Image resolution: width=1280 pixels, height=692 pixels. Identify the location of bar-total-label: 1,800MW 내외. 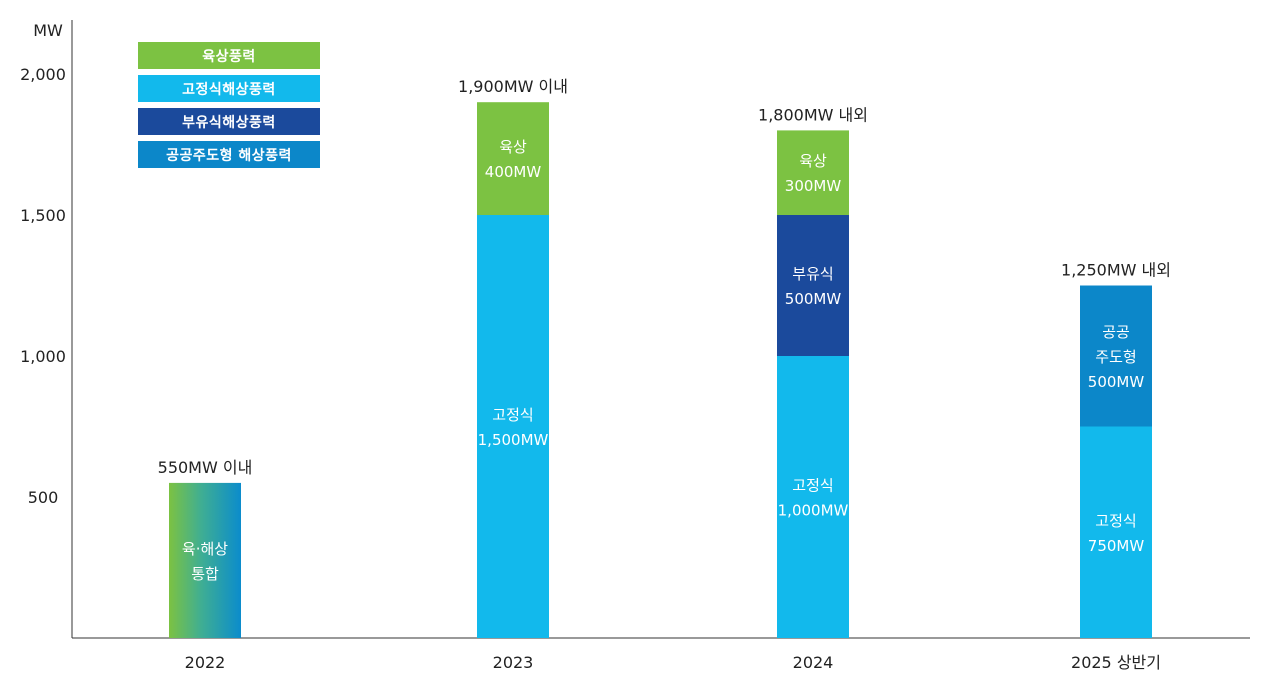
(813, 114).